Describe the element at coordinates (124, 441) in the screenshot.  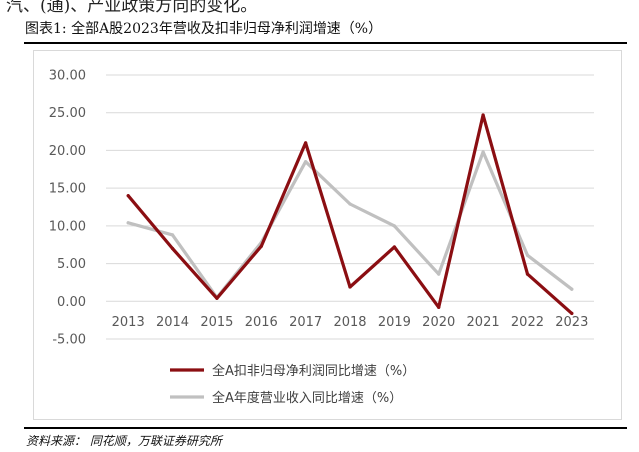
I see `source-note: 资料来源： 同花顺，万联证券研究所` at that location.